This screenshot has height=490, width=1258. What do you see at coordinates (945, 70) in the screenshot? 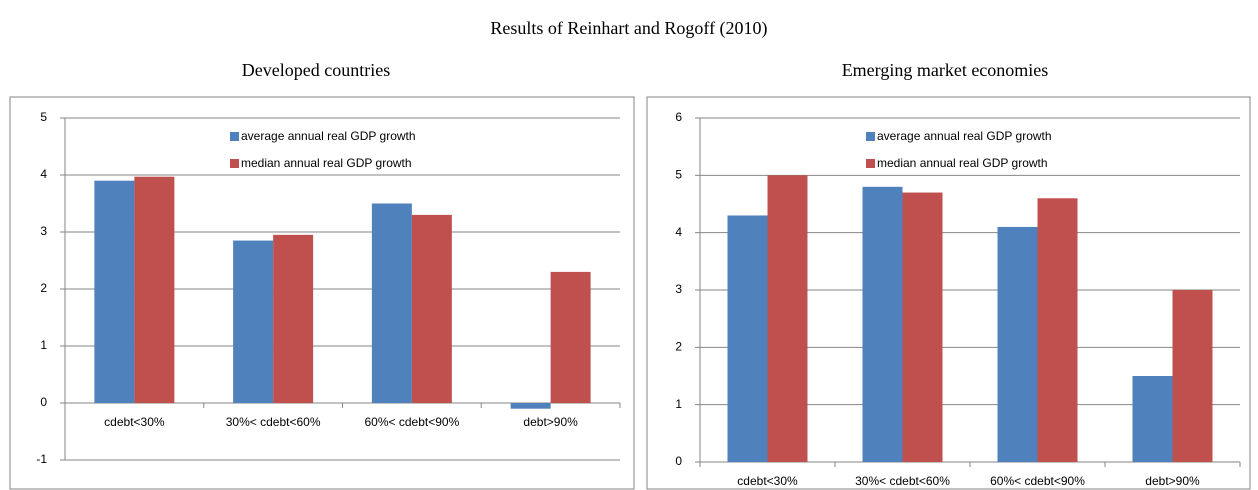
I see `chart-title: Emerging market economies` at bounding box center [945, 70].